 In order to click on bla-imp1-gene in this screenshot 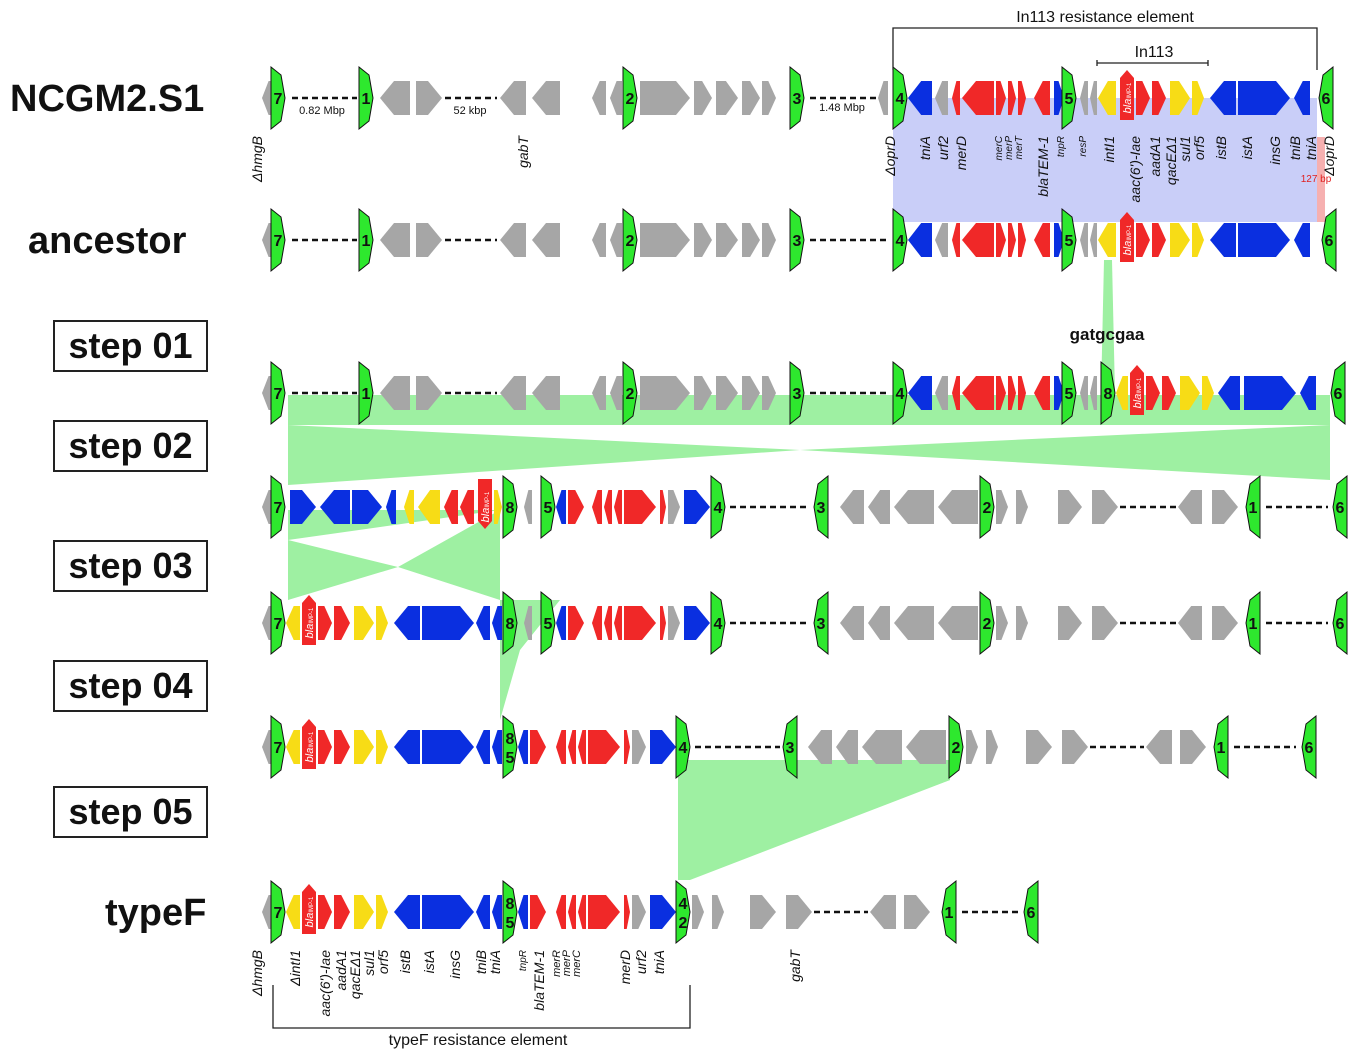, I will do `click(485, 504)`.